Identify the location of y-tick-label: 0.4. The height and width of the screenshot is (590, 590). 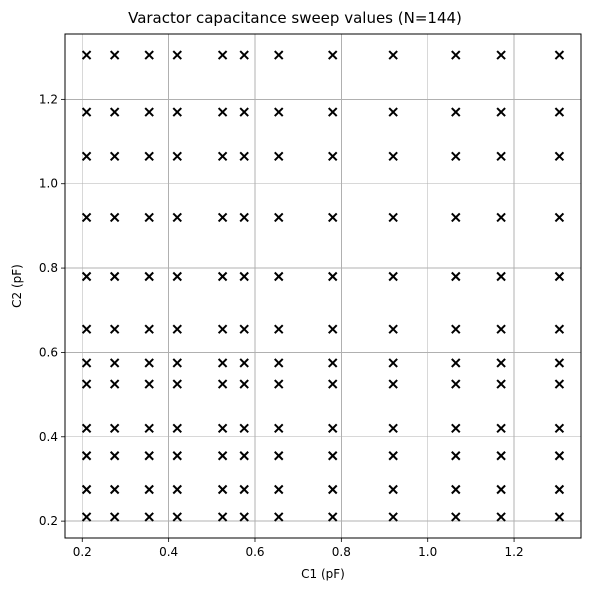
(48, 437).